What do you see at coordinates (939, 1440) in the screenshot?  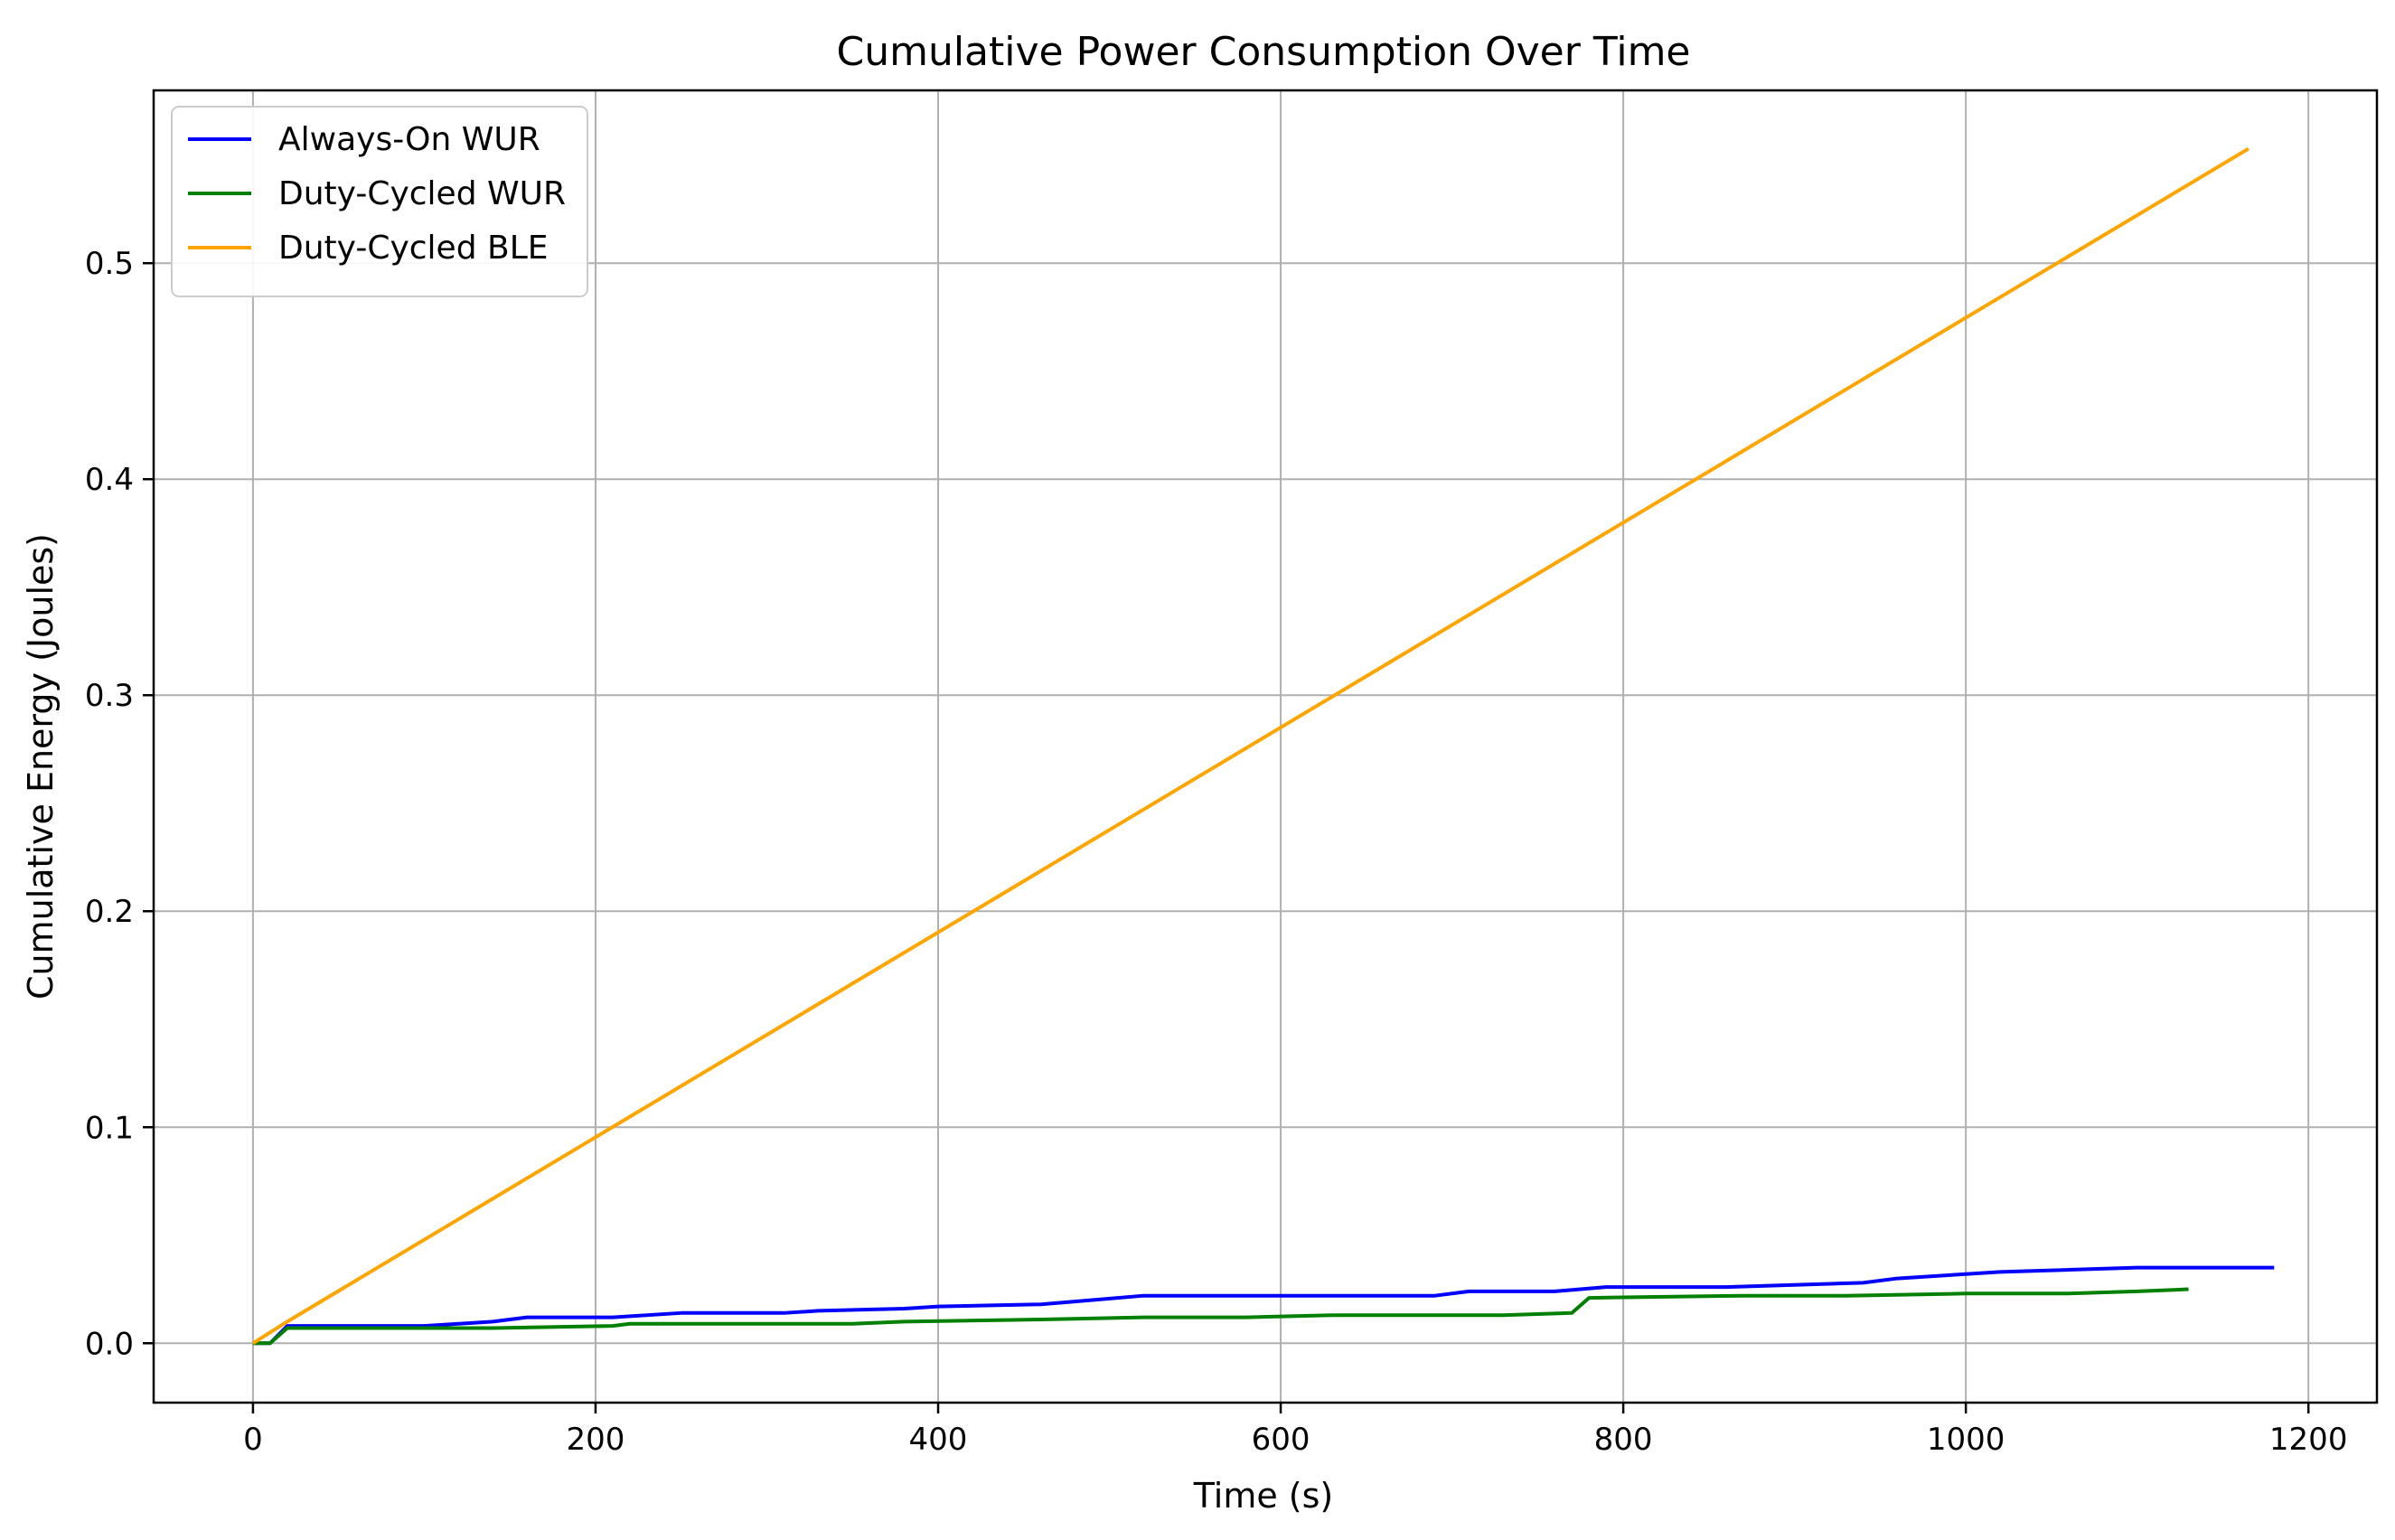 I see `x-tick-label: 400` at bounding box center [939, 1440].